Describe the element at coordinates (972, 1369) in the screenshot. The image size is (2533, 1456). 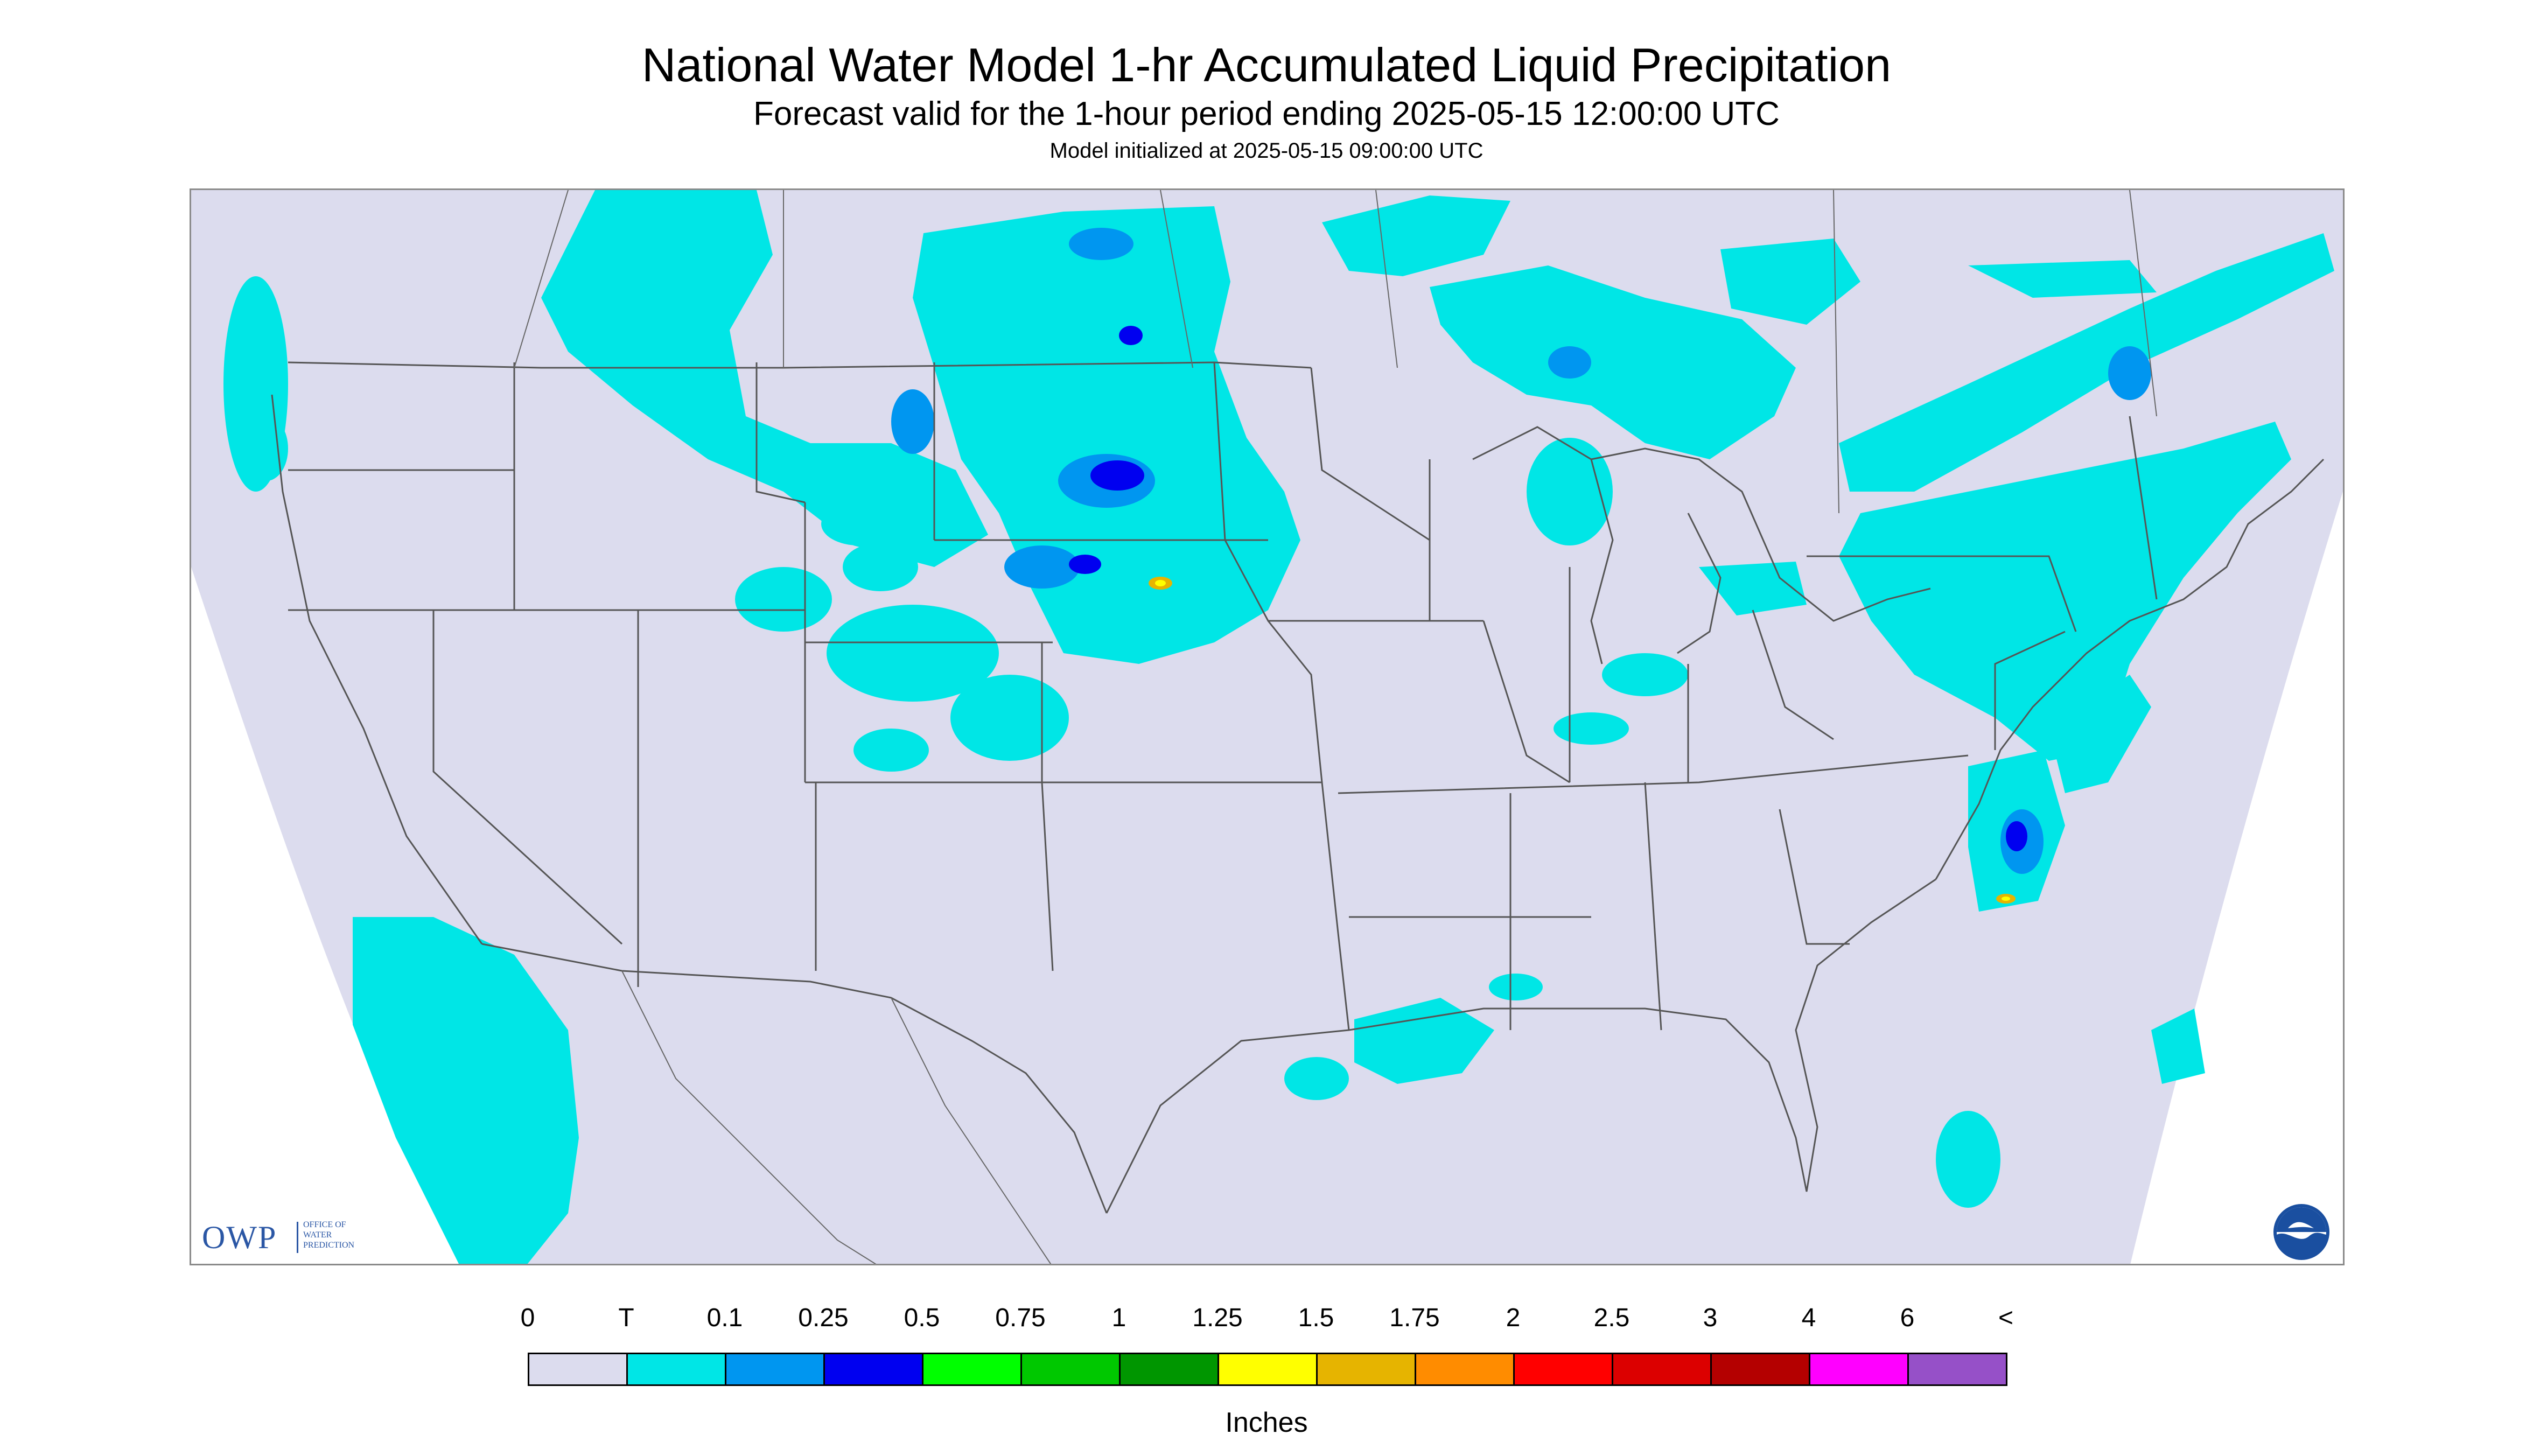
I see `legend-swatch: #00ff00` at that location.